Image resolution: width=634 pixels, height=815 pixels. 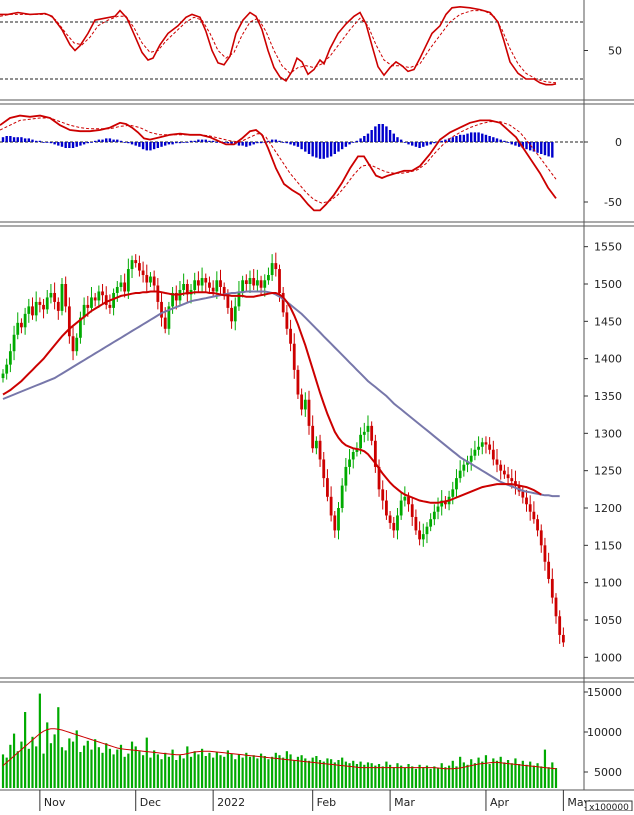 What do you see at coordinates (604, 692) in the screenshot?
I see `volume-tick-label: 15000` at bounding box center [604, 692].